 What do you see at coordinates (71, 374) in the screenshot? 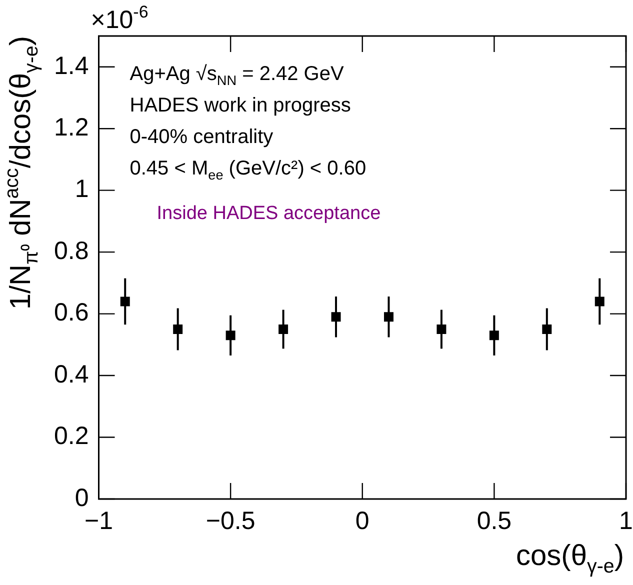
I see `y-tick-label: 0.4` at bounding box center [71, 374].